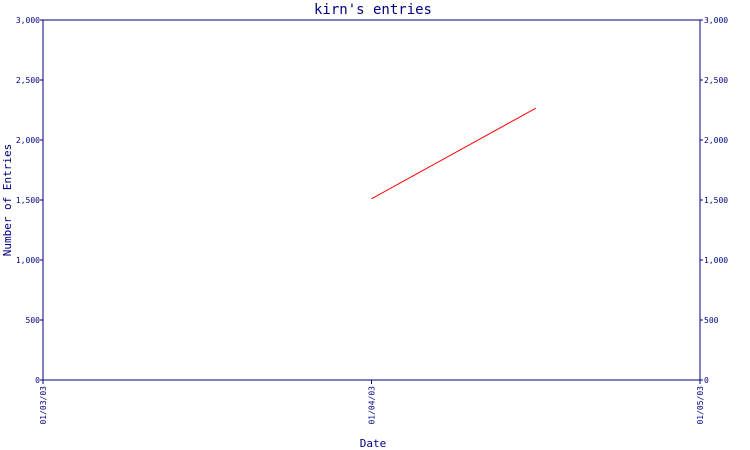  What do you see at coordinates (716, 80) in the screenshot?
I see `y-tick-label-right: 2,500` at bounding box center [716, 80].